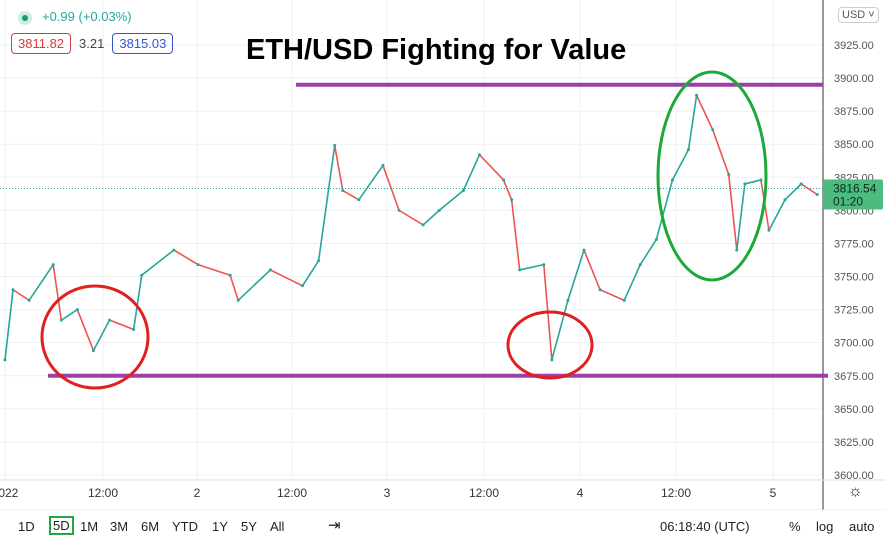 Image resolution: width=885 pixels, height=537 pixels. I want to click on percent-toggle: %, so click(795, 526).